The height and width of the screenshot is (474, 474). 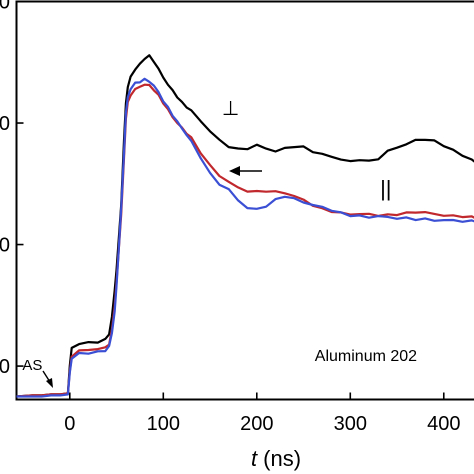 What do you see at coordinates (256, 424) in the screenshot?
I see `x-tick-label: 200` at bounding box center [256, 424].